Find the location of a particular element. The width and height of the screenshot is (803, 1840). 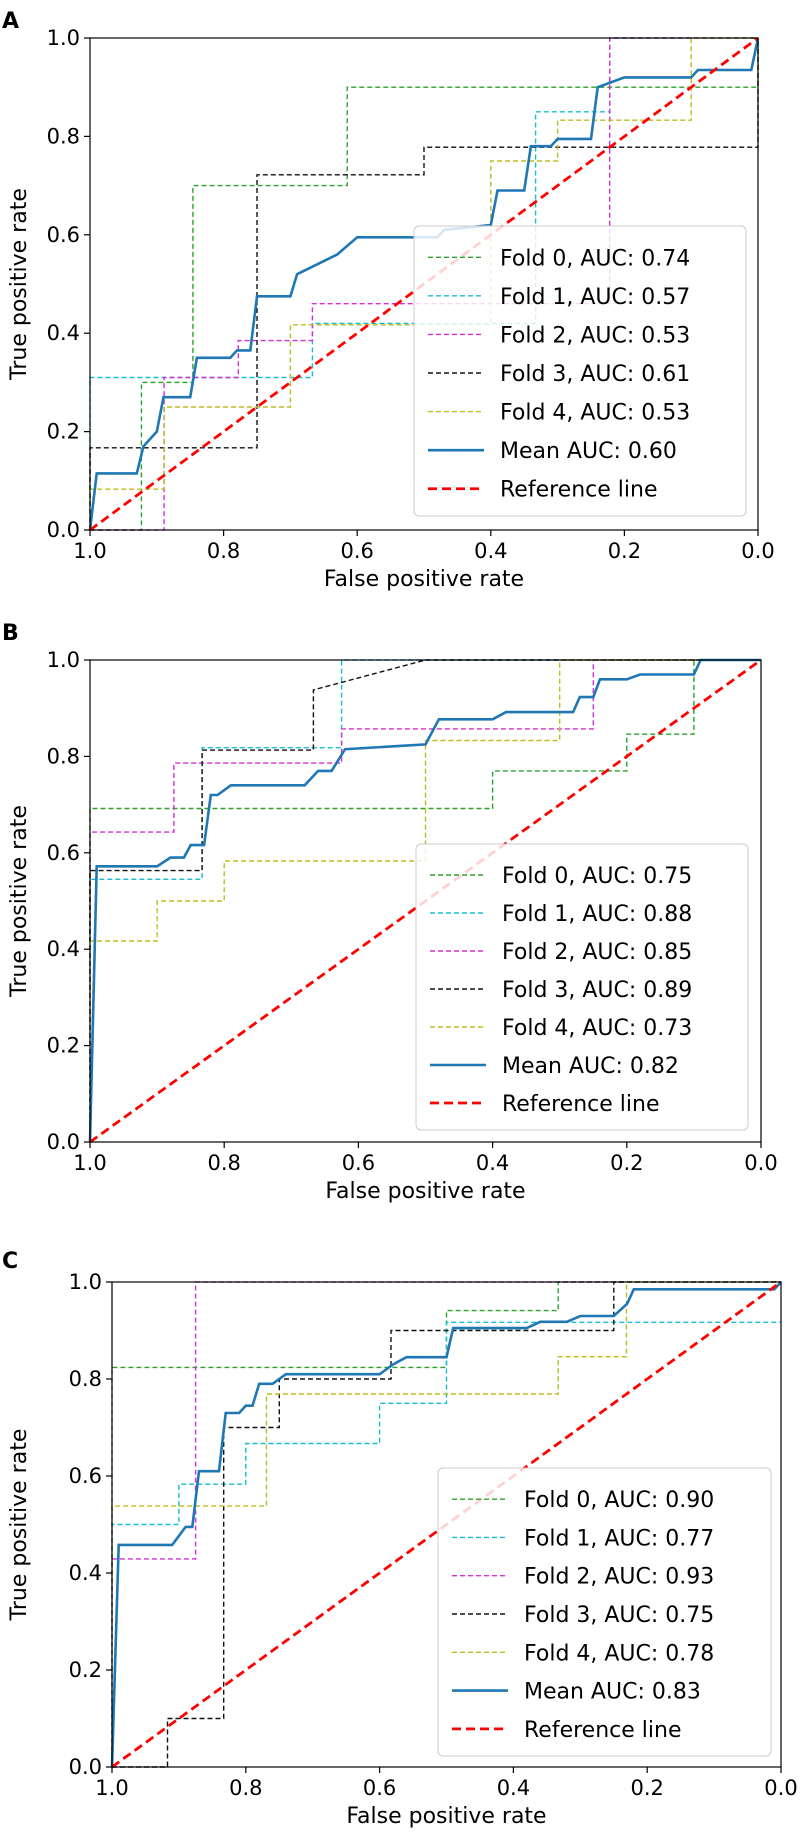

panel-letter: C is located at coordinates (10, 1261).